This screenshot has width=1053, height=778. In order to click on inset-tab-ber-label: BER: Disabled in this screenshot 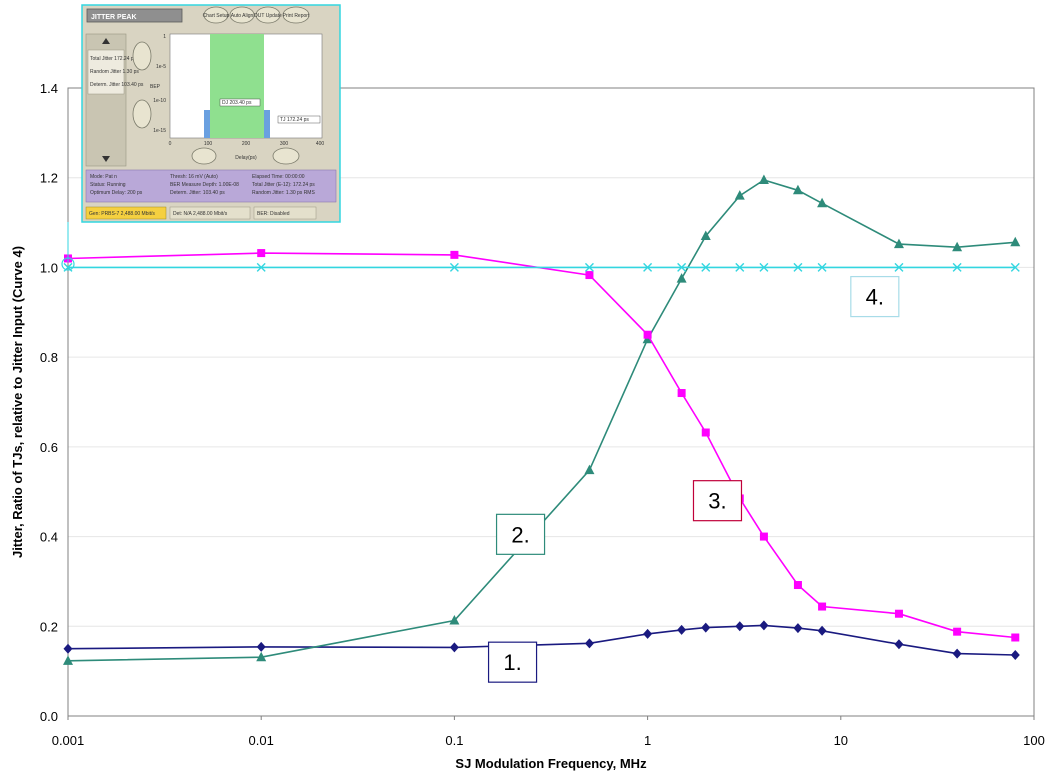, I will do `click(273, 214)`.